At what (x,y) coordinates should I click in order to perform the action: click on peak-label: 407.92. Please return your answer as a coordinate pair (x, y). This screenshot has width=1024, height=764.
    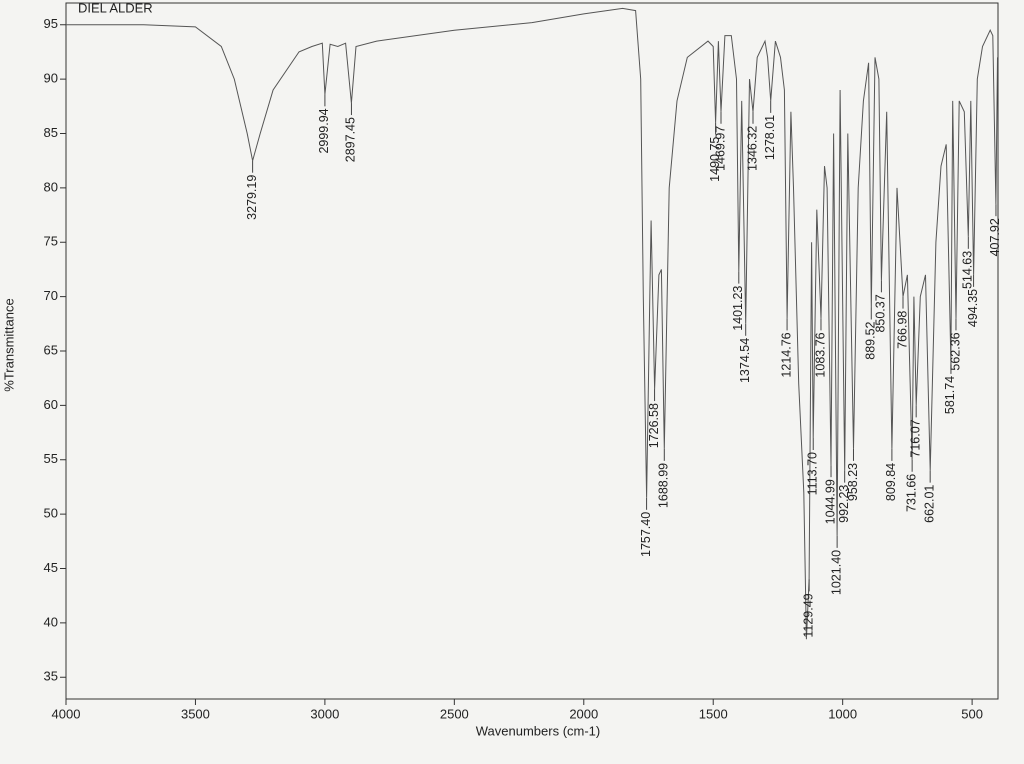
    Looking at the image, I should click on (995, 237).